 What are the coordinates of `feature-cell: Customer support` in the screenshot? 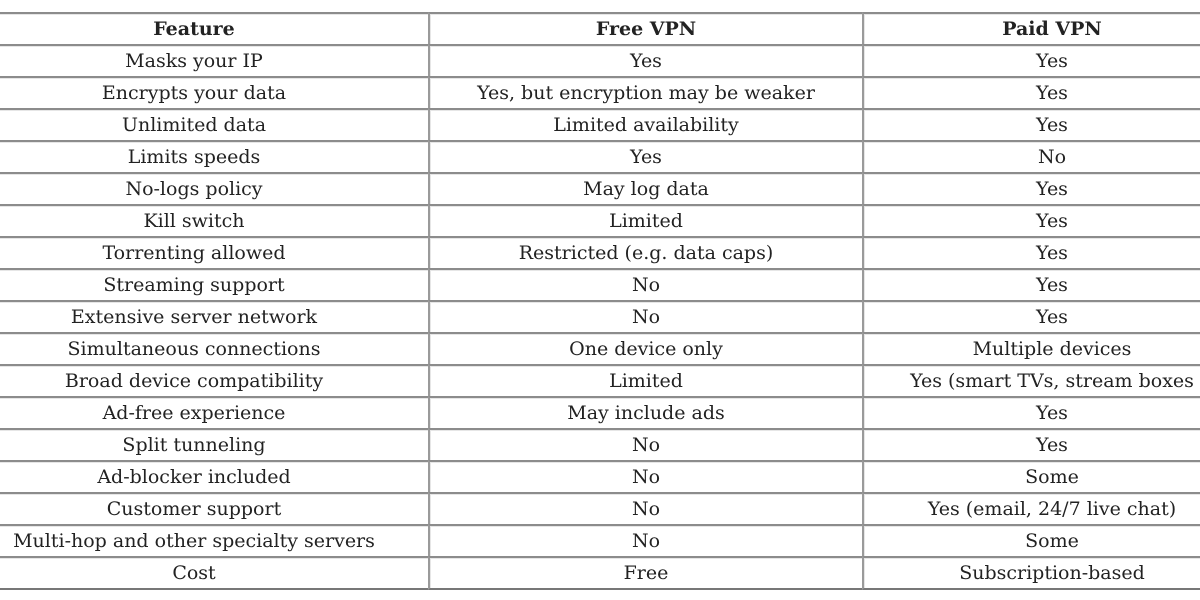 It's located at (214, 508).